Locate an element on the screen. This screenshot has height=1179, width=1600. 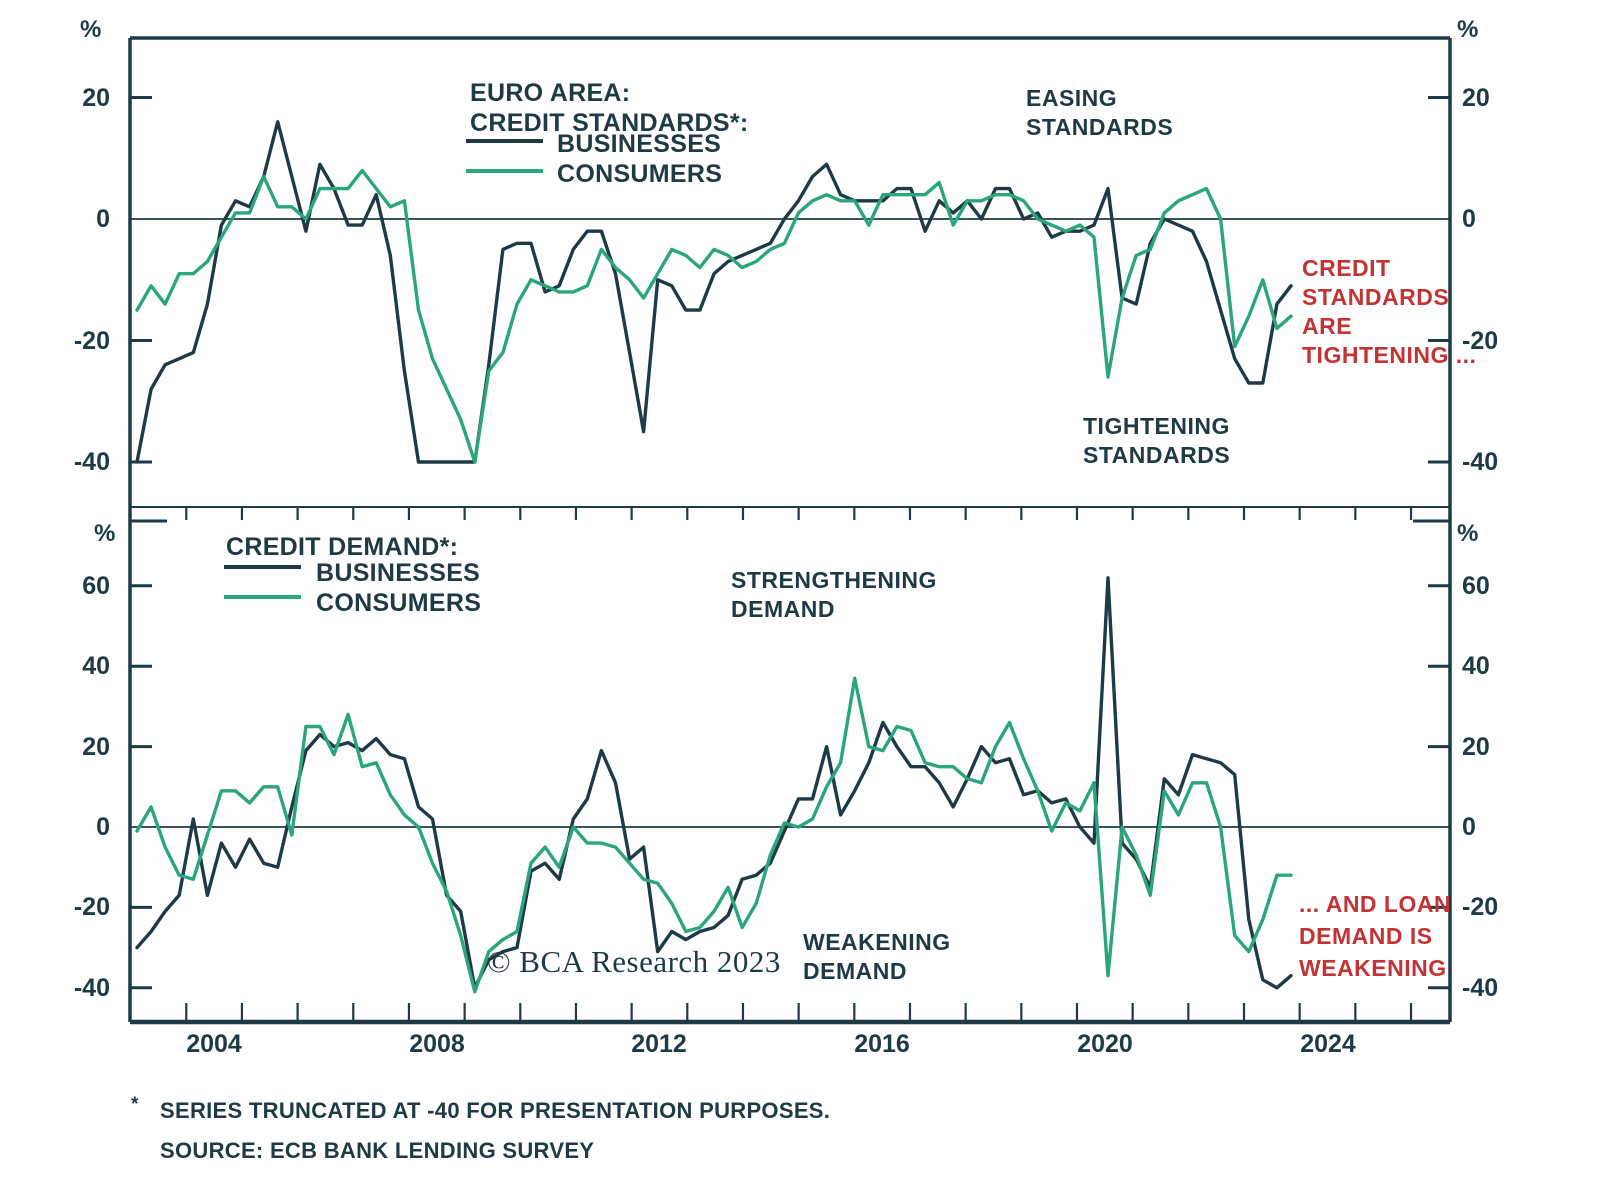
y-tick-label-left: 40 is located at coordinates (96, 666).